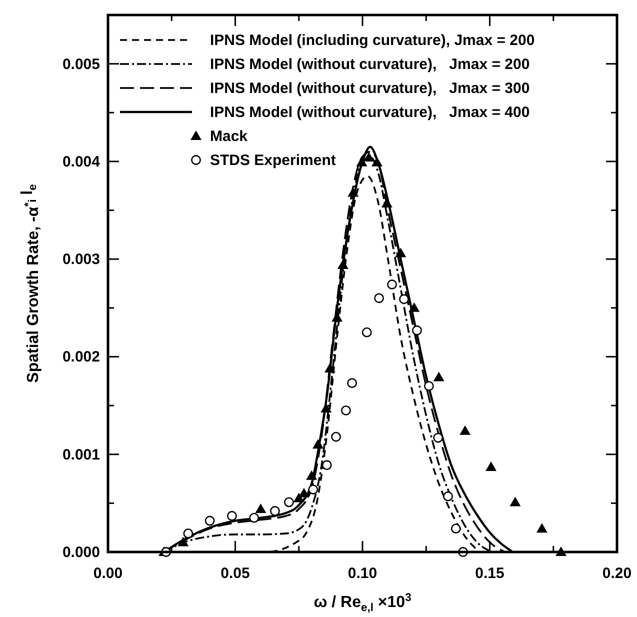  I want to click on legend-label: IPNS Model (without curvature), Jmax = 300, so click(370, 88).